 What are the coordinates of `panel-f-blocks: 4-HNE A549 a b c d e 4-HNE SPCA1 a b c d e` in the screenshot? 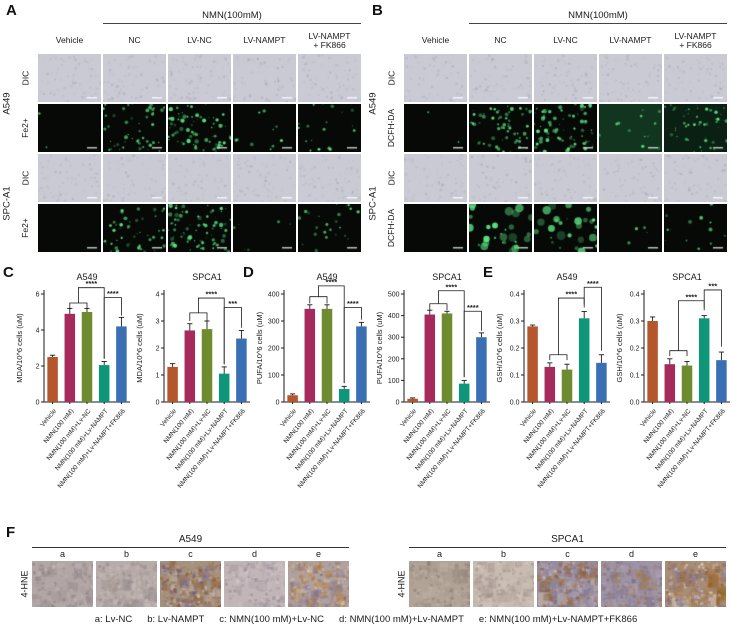 It's located at (366, 570).